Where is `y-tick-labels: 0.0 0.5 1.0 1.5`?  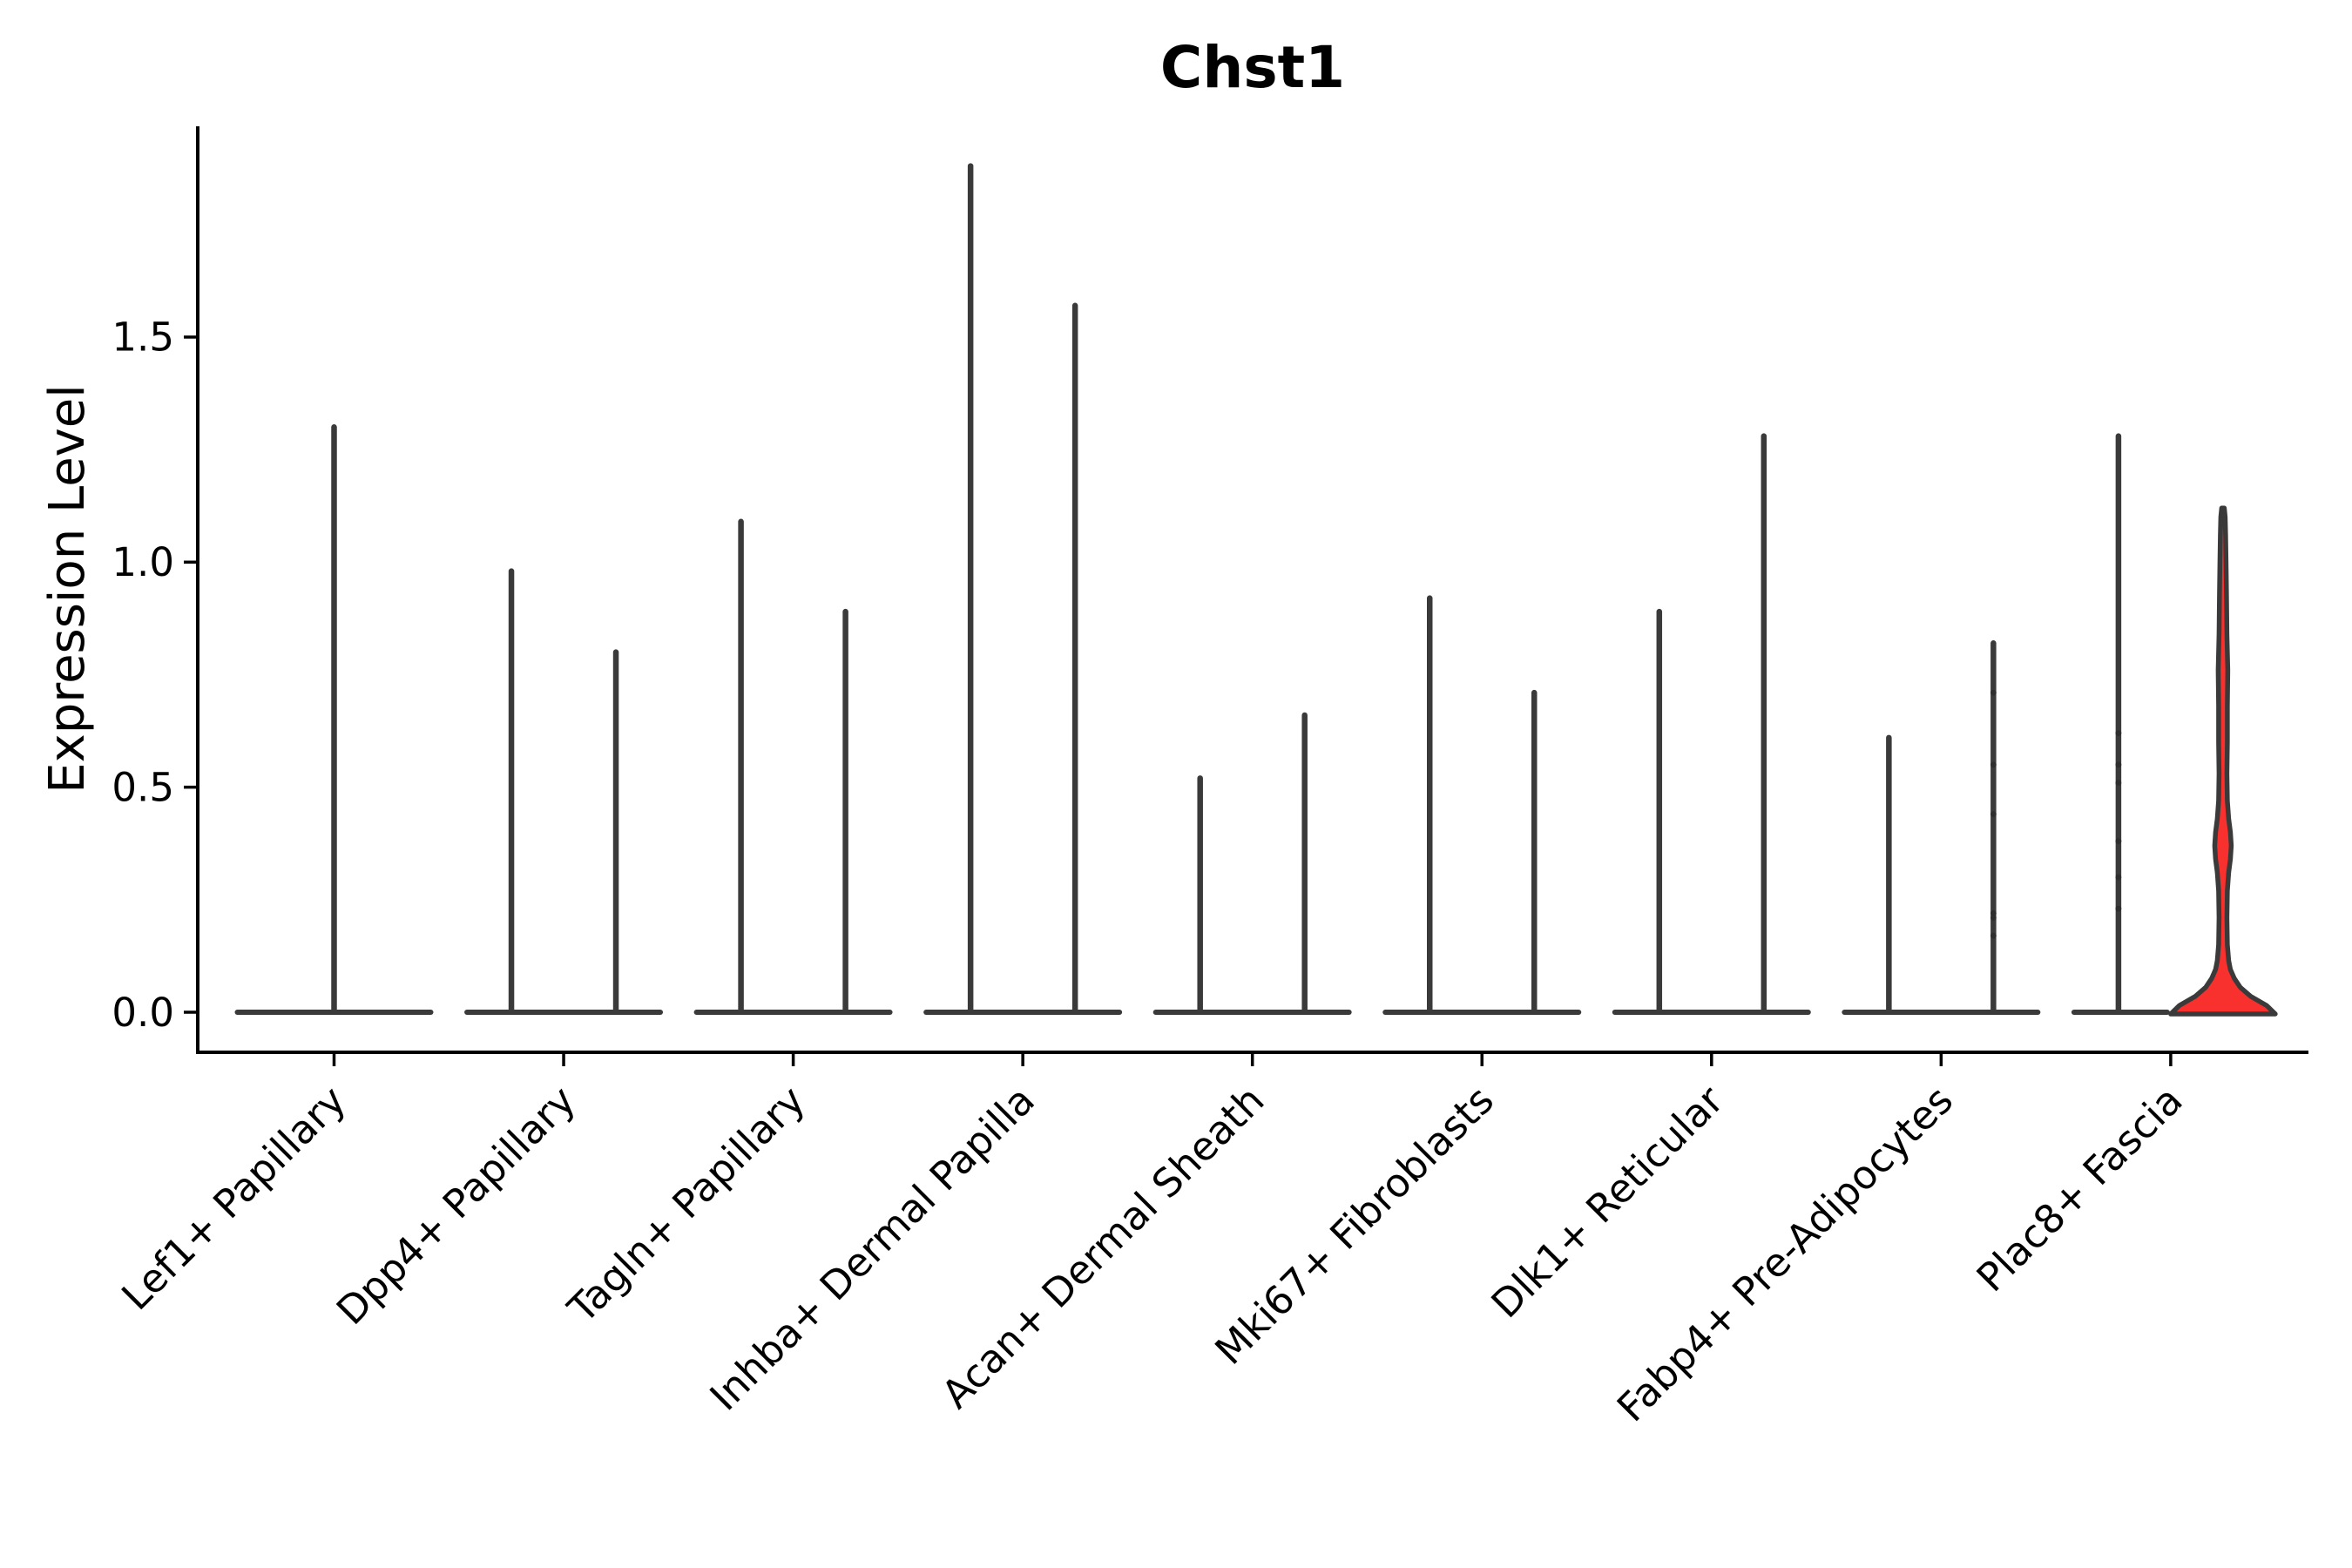 y-tick-labels: 0.0 0.5 1.0 1.5 is located at coordinates (155, 675).